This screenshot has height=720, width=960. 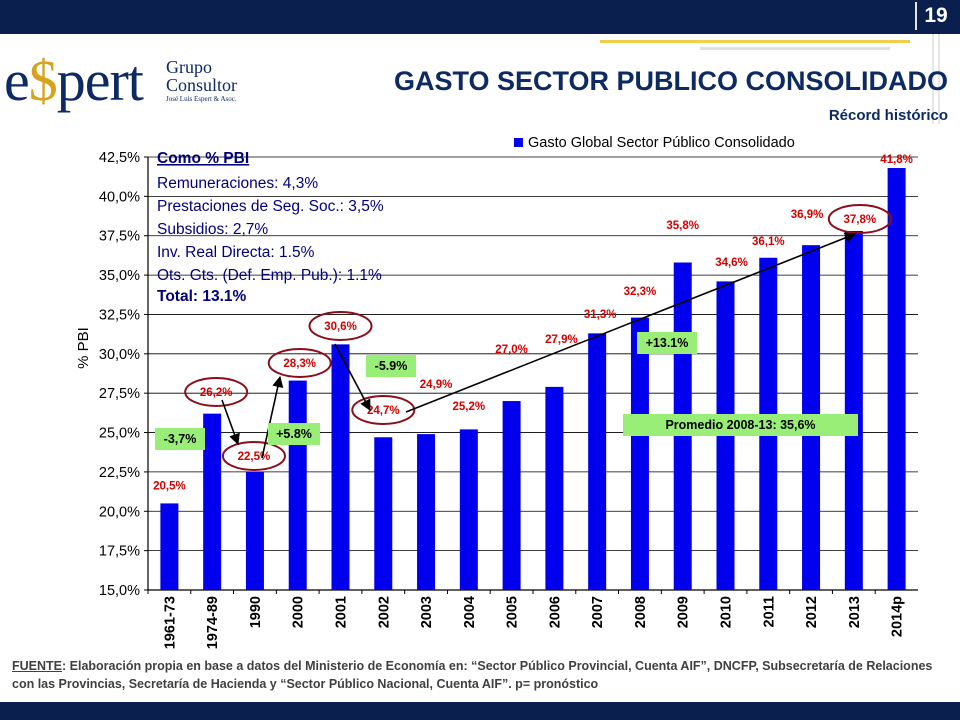 I want to click on annotation-label: +13.1%, so click(x=667, y=343).